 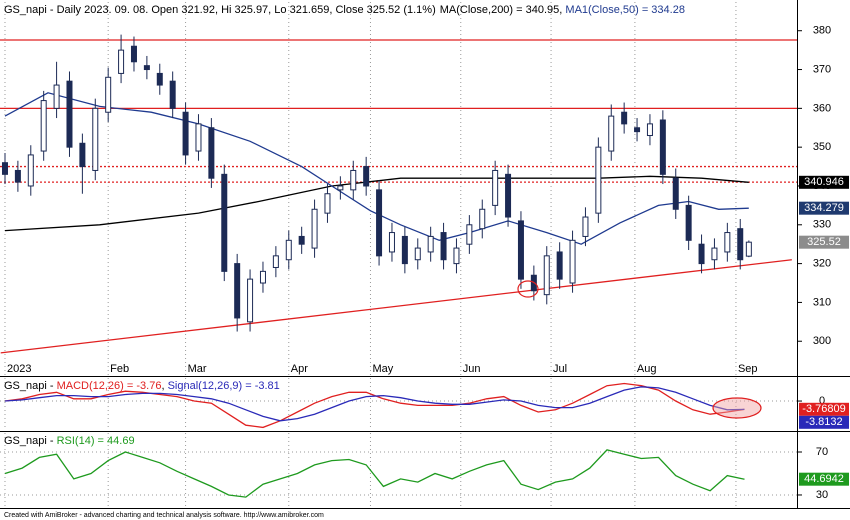 I want to click on y-tick-label: 370, so click(x=822, y=69).